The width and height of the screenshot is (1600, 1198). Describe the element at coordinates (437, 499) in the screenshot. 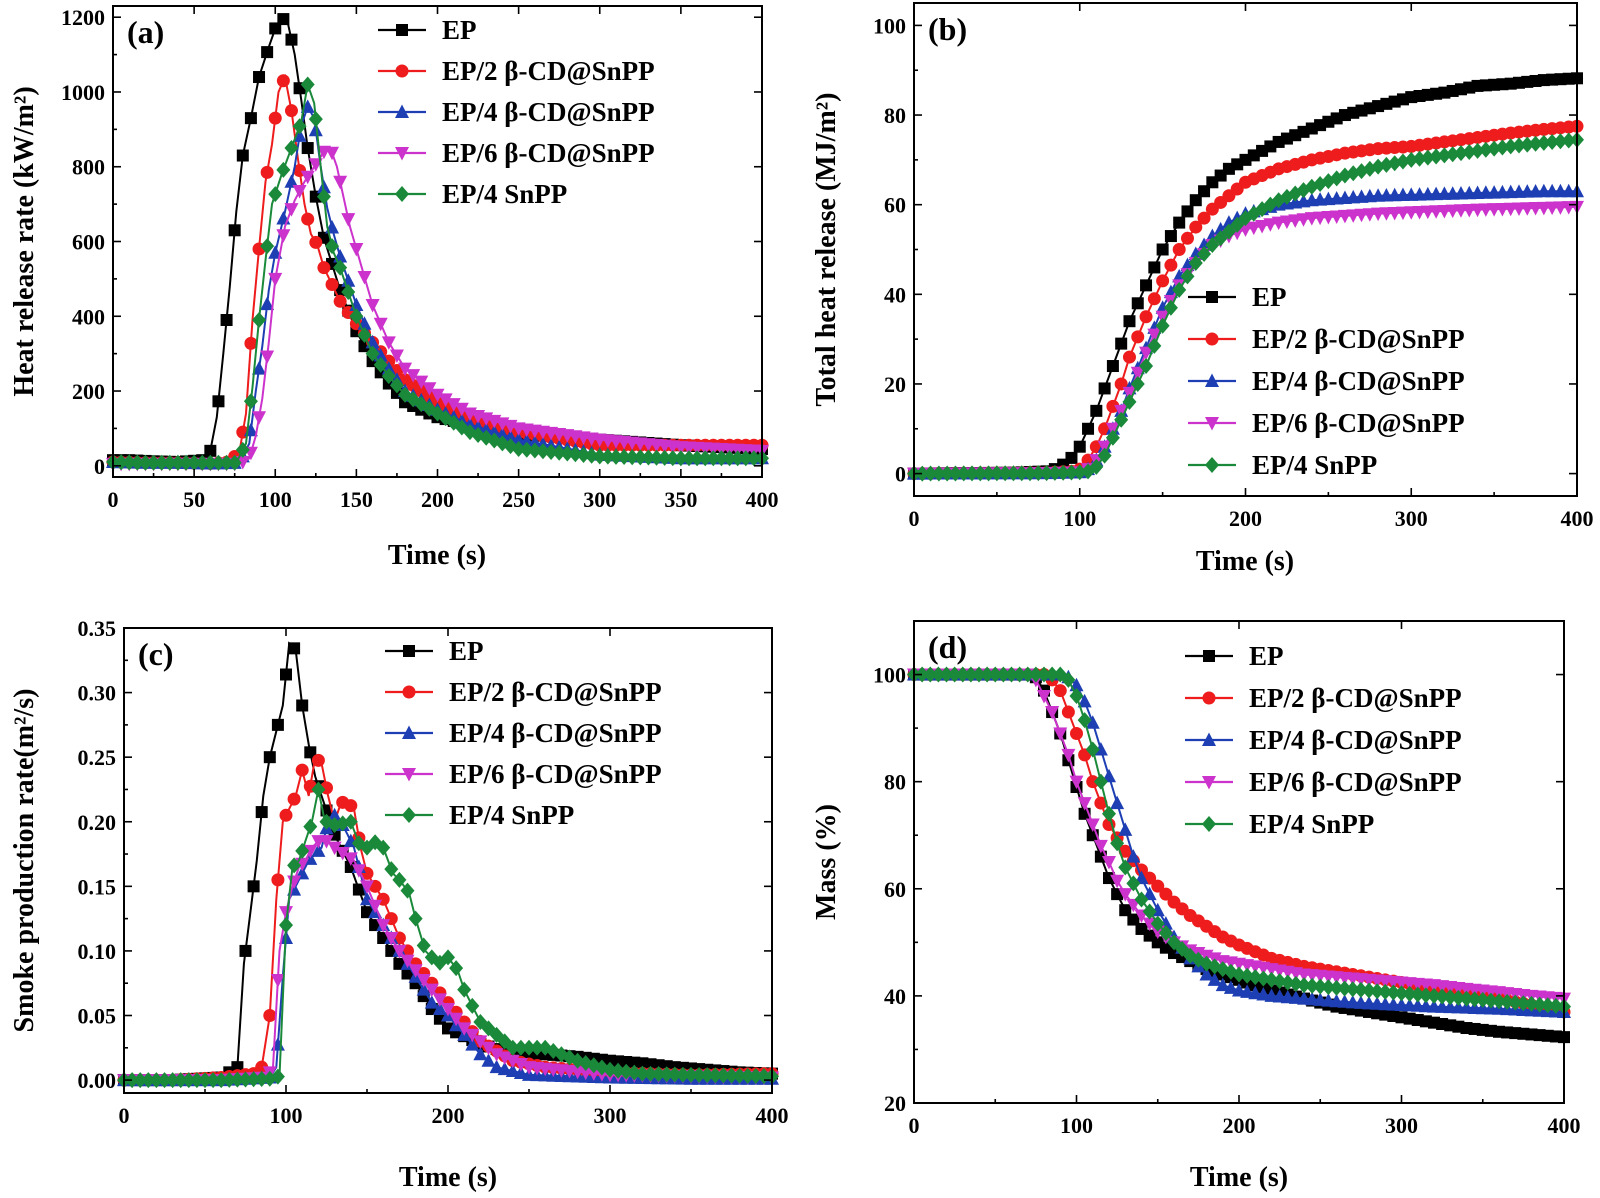

I see `x-tick-label-4: 200` at that location.